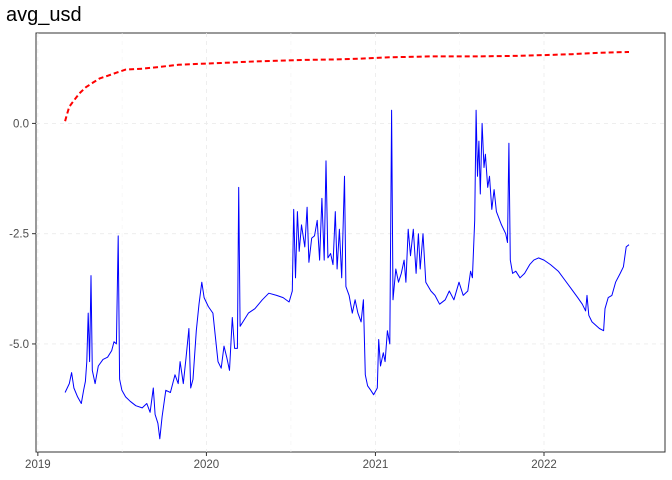 This screenshot has height=480, width=672. I want to click on y-tick-label: -5.0, so click(19, 345).